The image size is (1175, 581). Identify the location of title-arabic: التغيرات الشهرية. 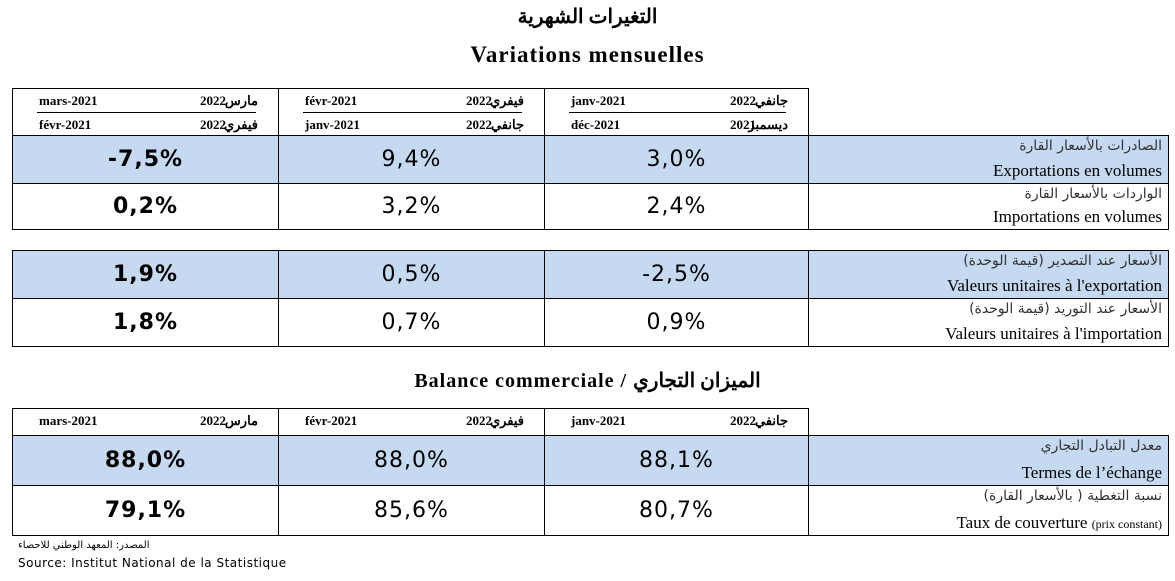
(587, 17).